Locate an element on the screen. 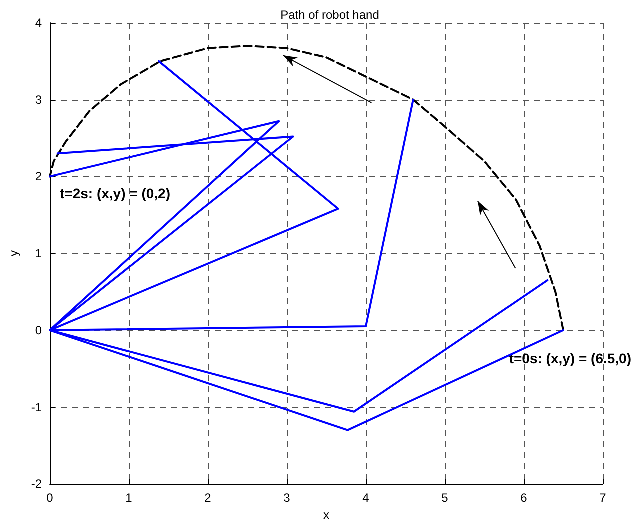  y-tick-label: -1 is located at coordinates (36, 407).